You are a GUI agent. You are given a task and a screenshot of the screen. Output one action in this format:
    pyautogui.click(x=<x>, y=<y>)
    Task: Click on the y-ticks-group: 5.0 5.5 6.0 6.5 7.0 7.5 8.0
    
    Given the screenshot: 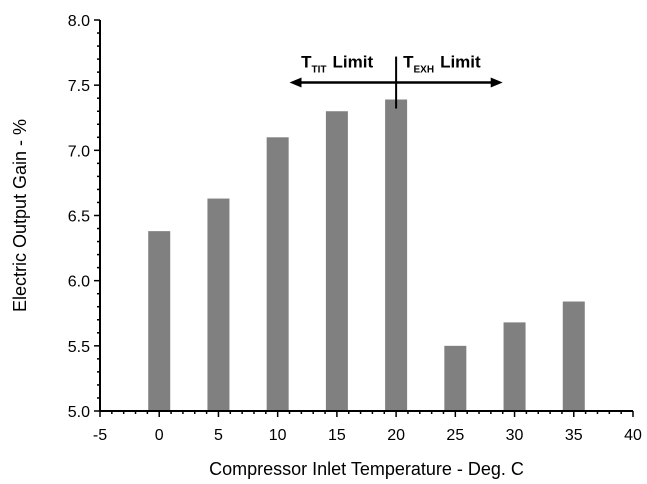 What is the action you would take?
    pyautogui.click(x=84, y=217)
    